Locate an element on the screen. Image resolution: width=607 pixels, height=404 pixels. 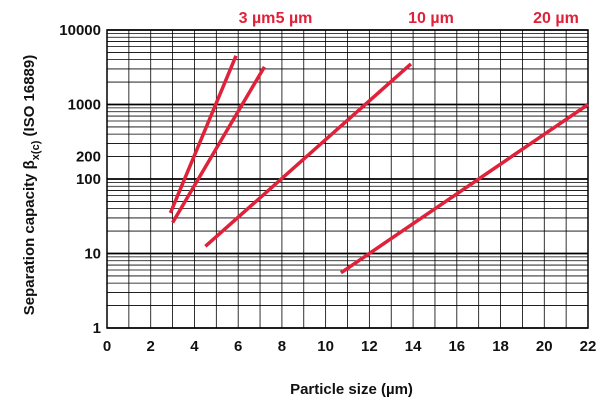
x-axis-title: Particle size (µm) is located at coordinates (351, 389).